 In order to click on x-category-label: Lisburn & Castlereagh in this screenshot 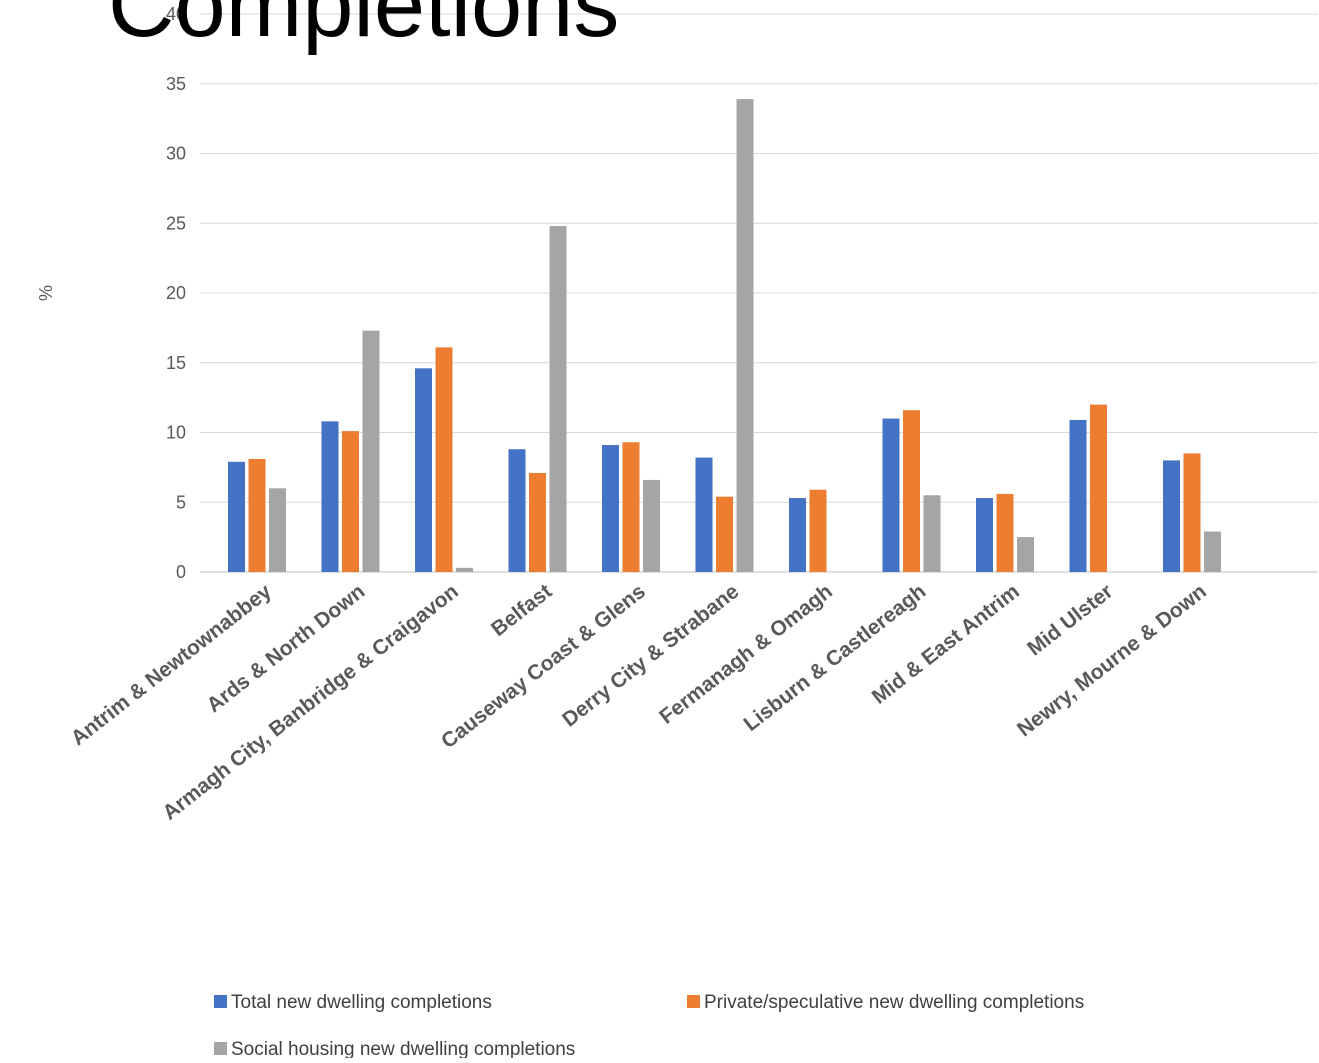, I will do `click(835, 658)`.